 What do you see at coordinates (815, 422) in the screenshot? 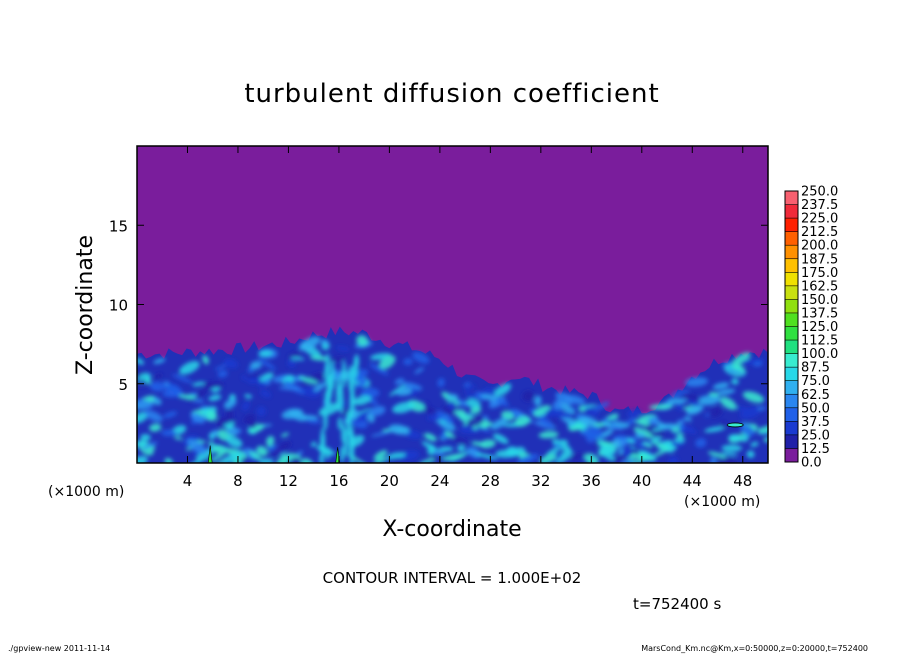
I see `colorbar-label: 37.5` at bounding box center [815, 422].